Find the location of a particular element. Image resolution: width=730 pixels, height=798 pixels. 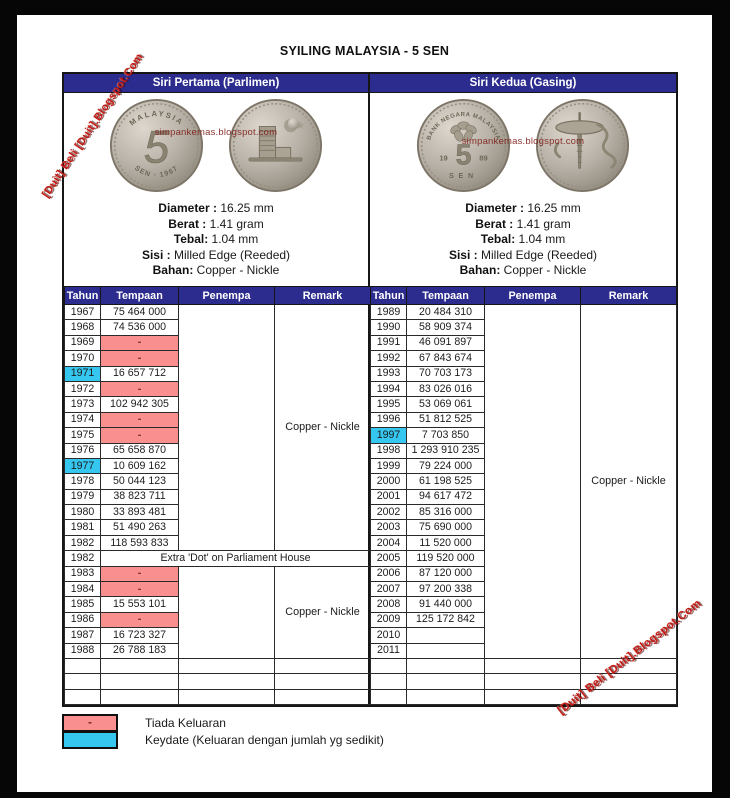

table-row: 1992 67 843 674 is located at coordinates (523, 358).